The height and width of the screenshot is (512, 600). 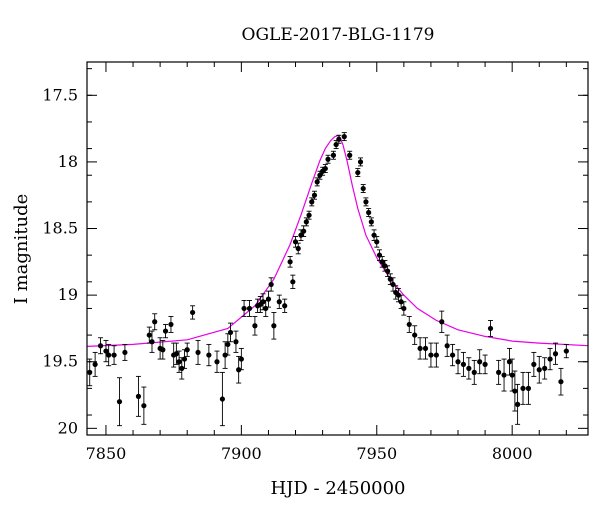 What do you see at coordinates (68, 427) in the screenshot?
I see `y-tick-label: 20` at bounding box center [68, 427].